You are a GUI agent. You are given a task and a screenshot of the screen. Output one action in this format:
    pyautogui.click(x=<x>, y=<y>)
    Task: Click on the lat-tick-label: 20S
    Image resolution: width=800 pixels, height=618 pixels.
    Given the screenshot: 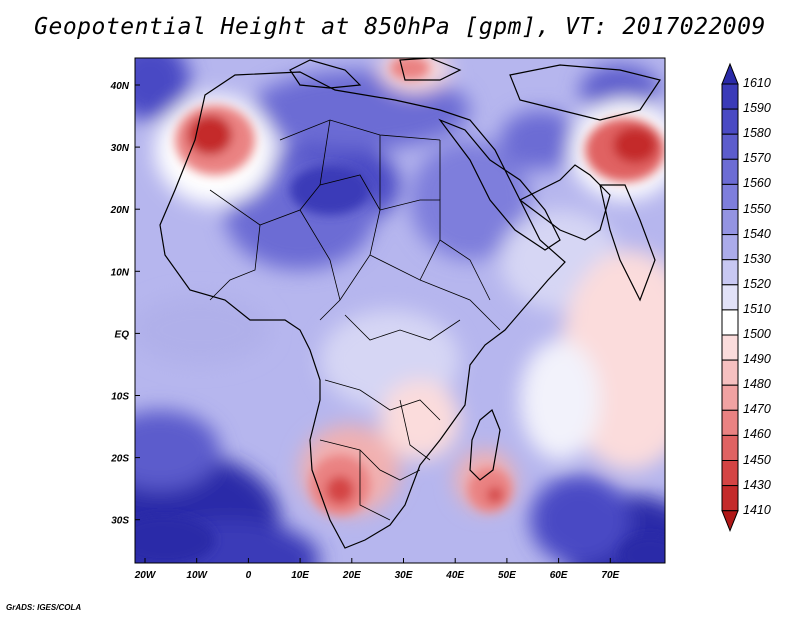 What is the action you would take?
    pyautogui.click(x=119, y=459)
    